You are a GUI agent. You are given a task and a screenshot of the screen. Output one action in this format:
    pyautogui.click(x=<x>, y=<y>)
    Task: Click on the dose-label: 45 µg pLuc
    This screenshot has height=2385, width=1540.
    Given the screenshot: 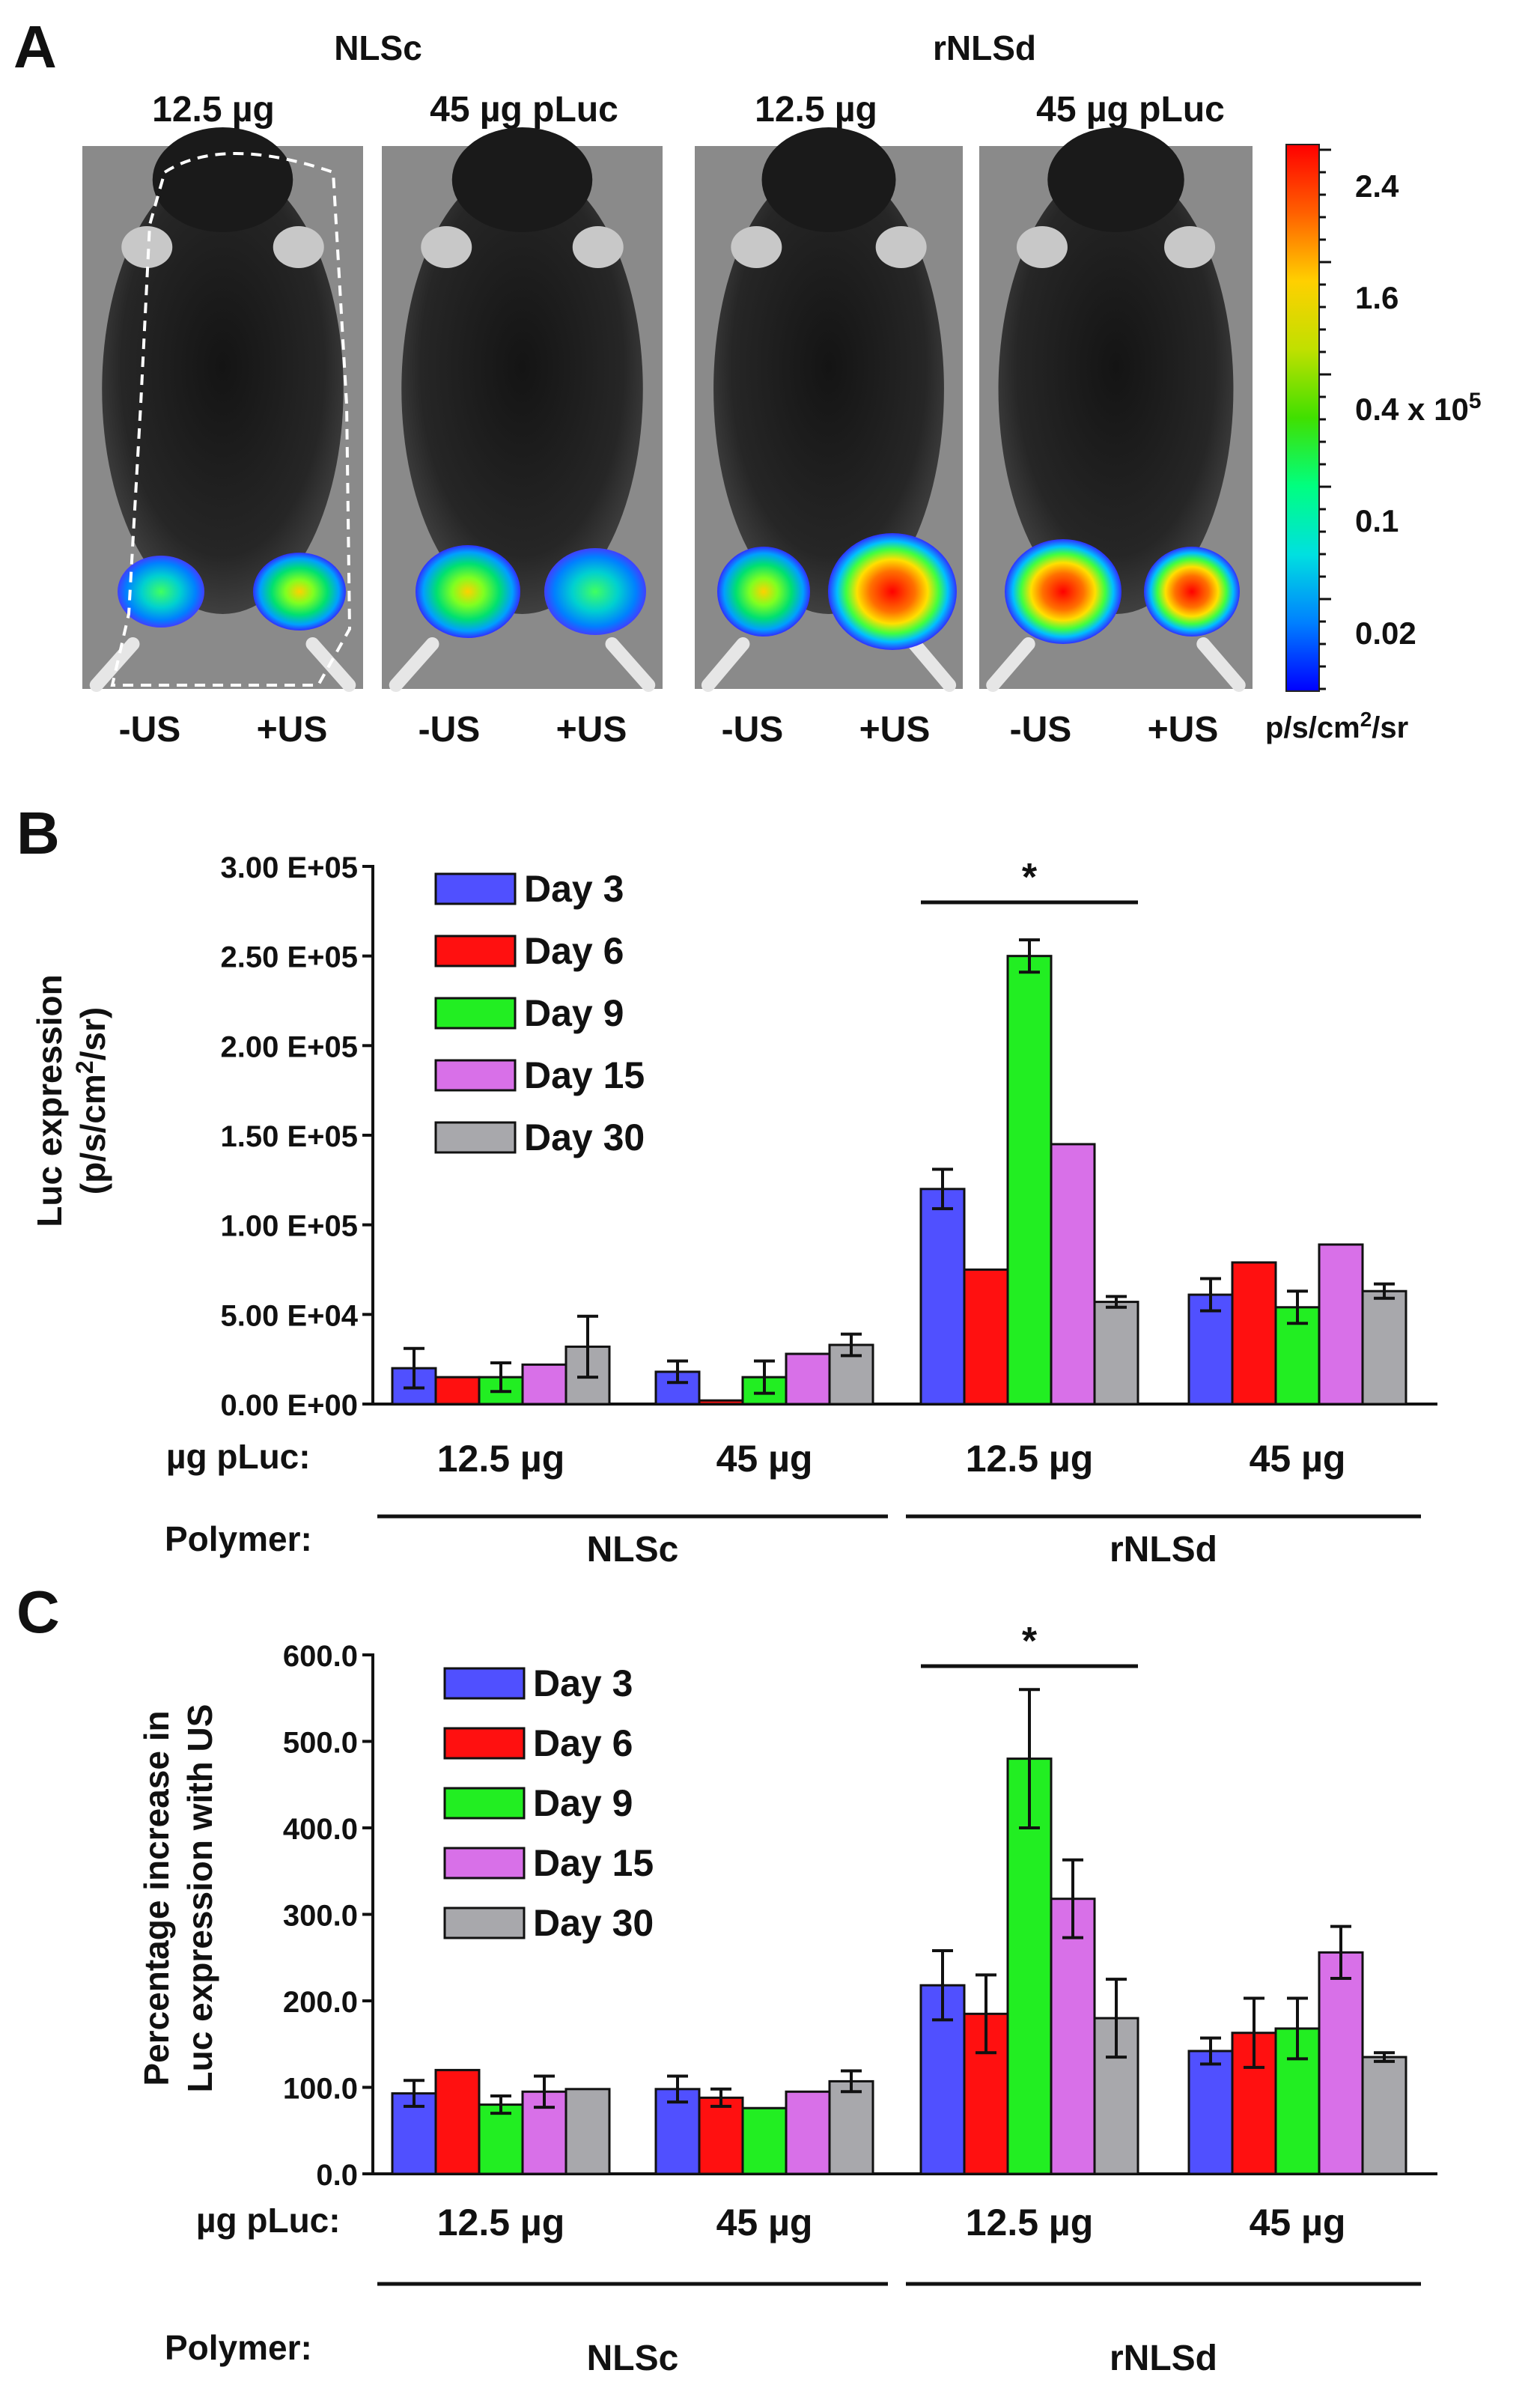 What is the action you would take?
    pyautogui.click(x=524, y=110)
    